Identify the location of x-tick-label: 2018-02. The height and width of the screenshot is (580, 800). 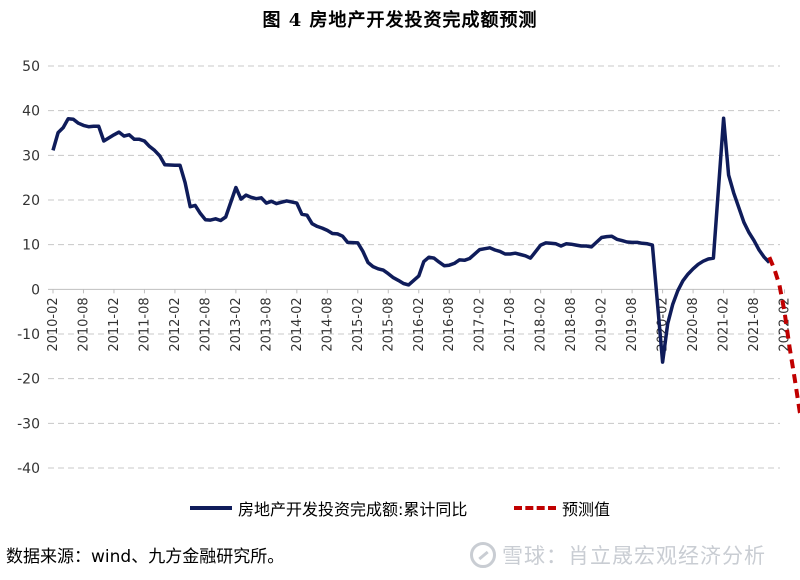
(541, 324).